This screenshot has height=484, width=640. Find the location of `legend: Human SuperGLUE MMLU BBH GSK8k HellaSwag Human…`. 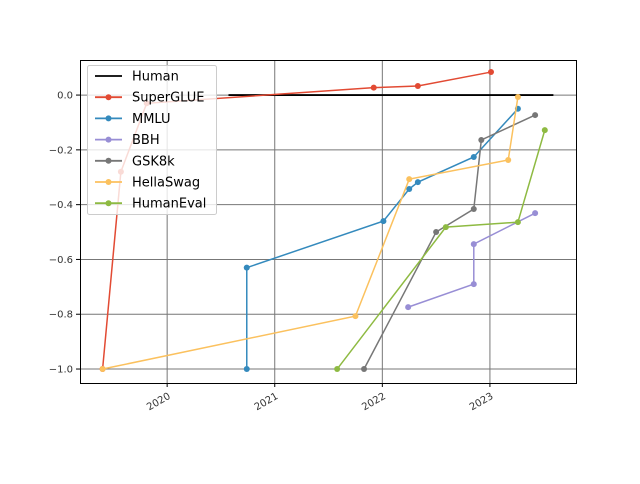

legend: Human SuperGLUE MMLU BBH GSK8k HellaSwag Human… is located at coordinates (152, 140).